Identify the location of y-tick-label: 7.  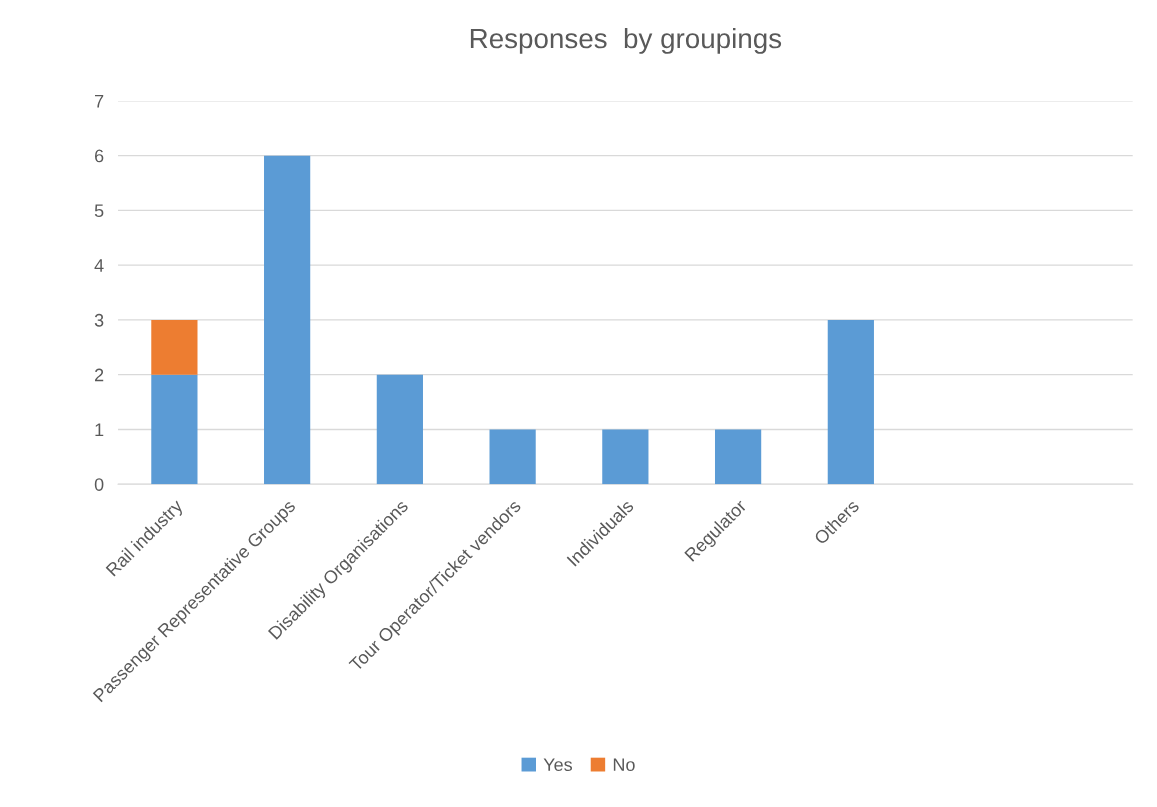
(99, 101).